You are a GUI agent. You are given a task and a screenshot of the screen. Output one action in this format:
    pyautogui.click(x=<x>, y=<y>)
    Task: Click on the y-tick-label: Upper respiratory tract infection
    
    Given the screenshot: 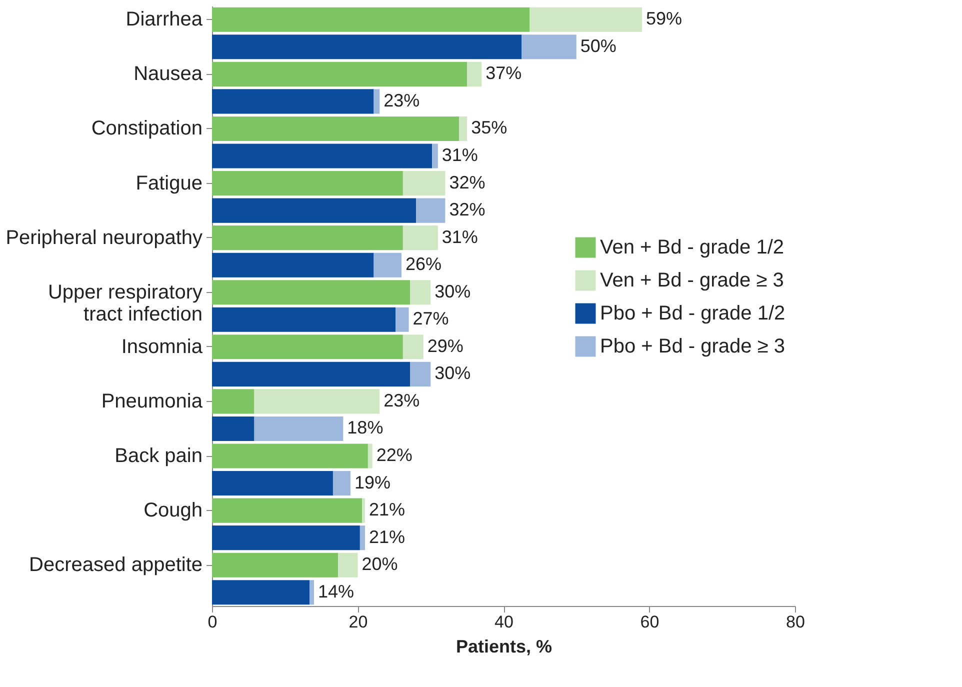 What is the action you would take?
    pyautogui.click(x=125, y=303)
    